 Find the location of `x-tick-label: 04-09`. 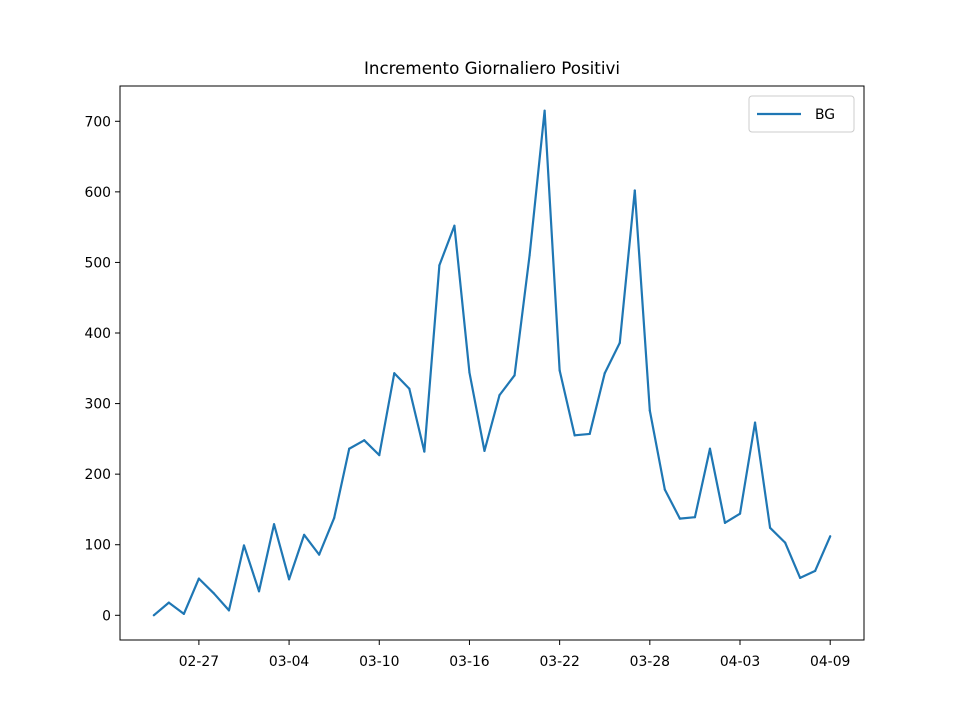

x-tick-label: 04-09 is located at coordinates (830, 662).